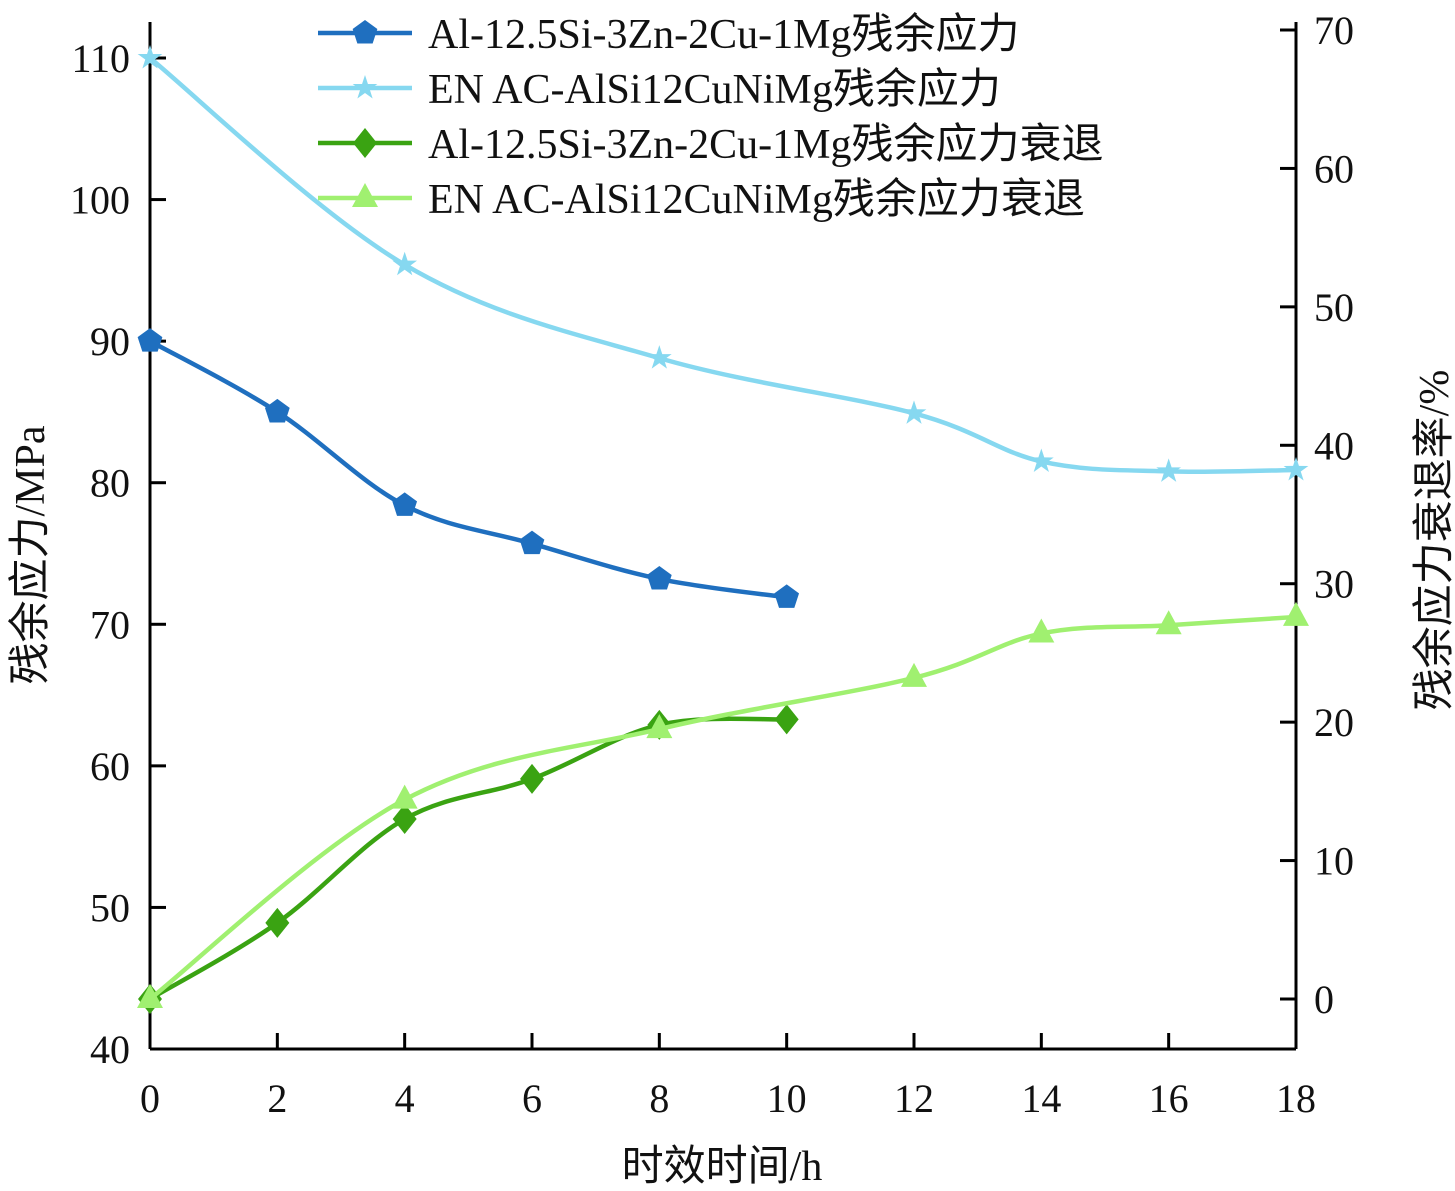 The width and height of the screenshot is (1455, 1191). I want to click on y-tick-label: 110, so click(100, 58).